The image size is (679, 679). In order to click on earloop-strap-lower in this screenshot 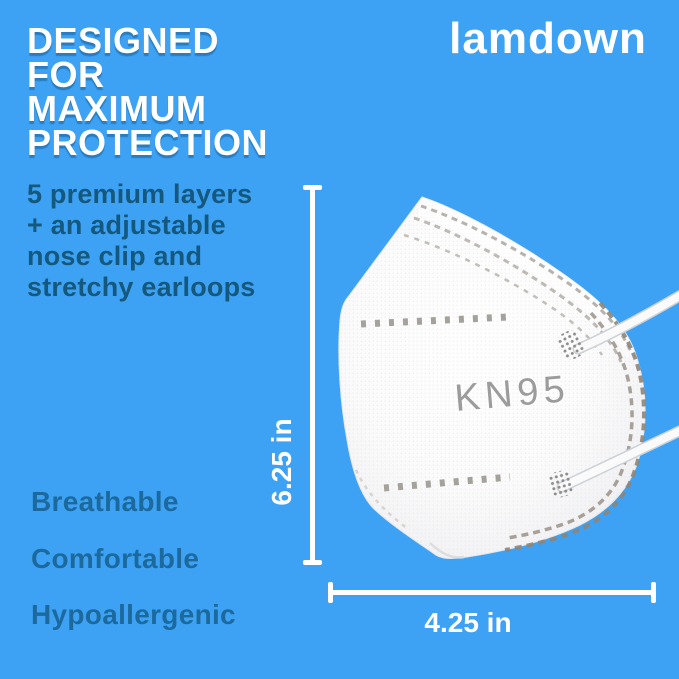, I will do `click(617, 459)`.